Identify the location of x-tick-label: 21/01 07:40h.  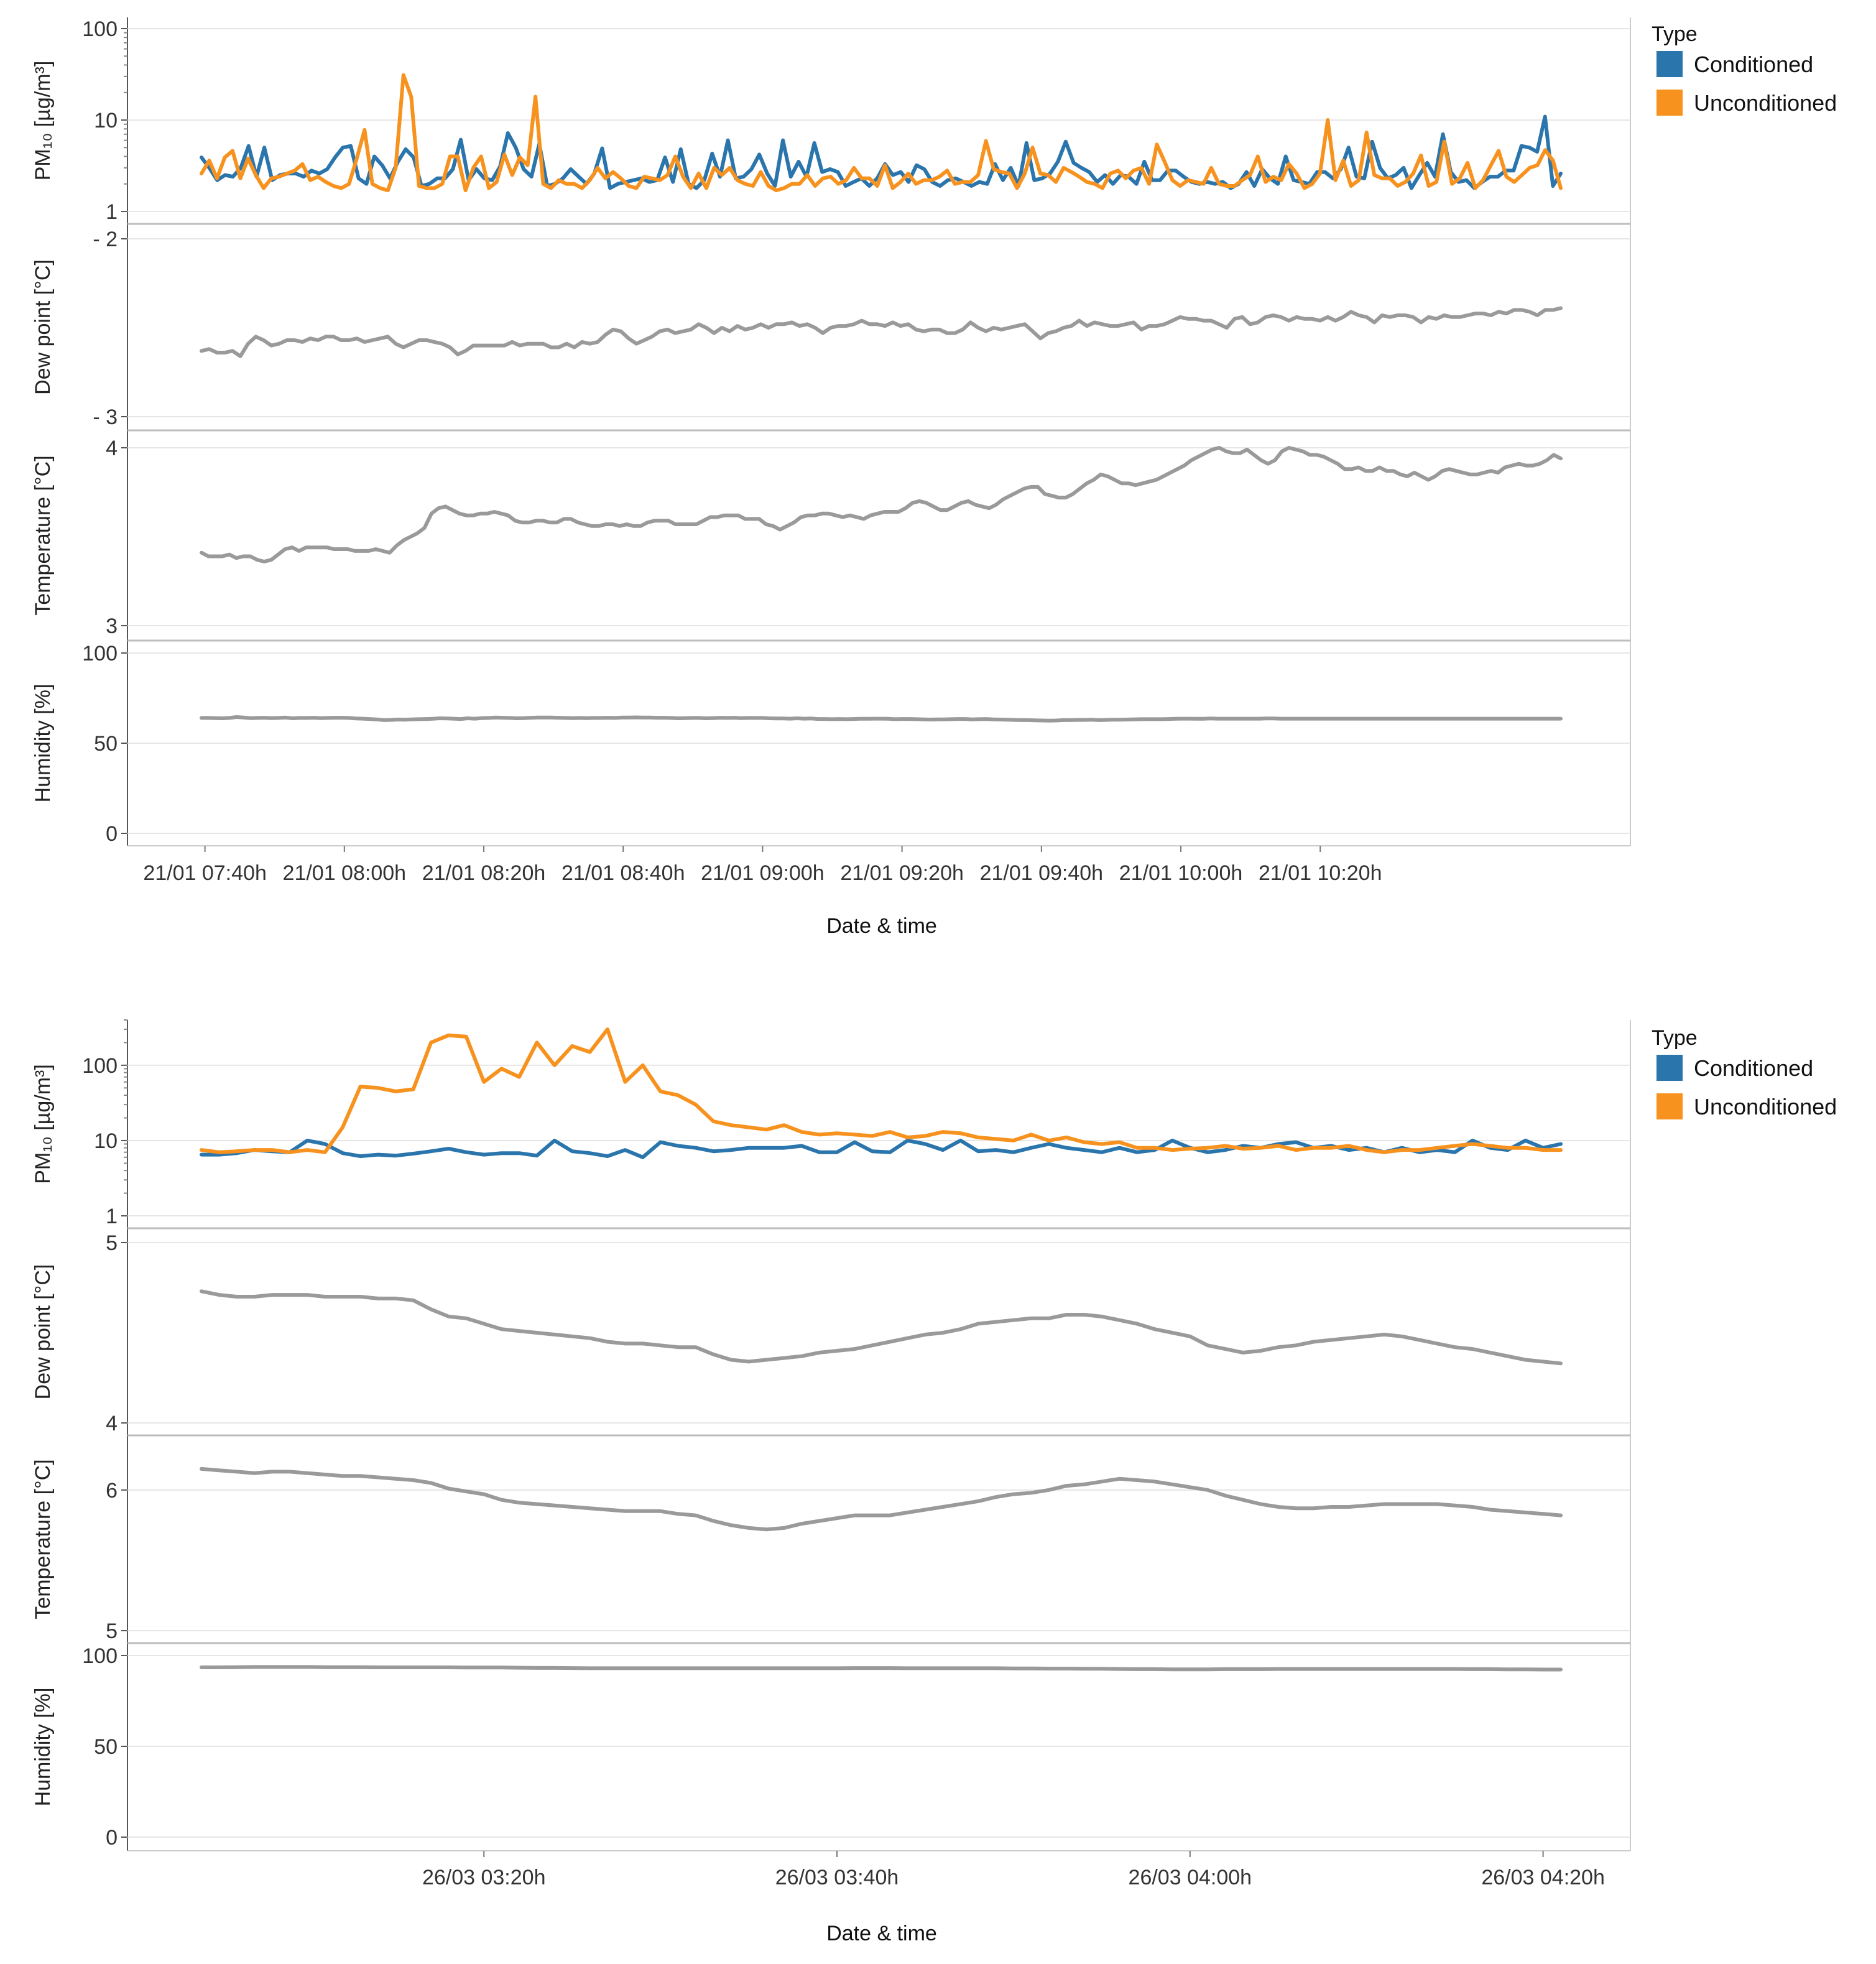
(205, 873).